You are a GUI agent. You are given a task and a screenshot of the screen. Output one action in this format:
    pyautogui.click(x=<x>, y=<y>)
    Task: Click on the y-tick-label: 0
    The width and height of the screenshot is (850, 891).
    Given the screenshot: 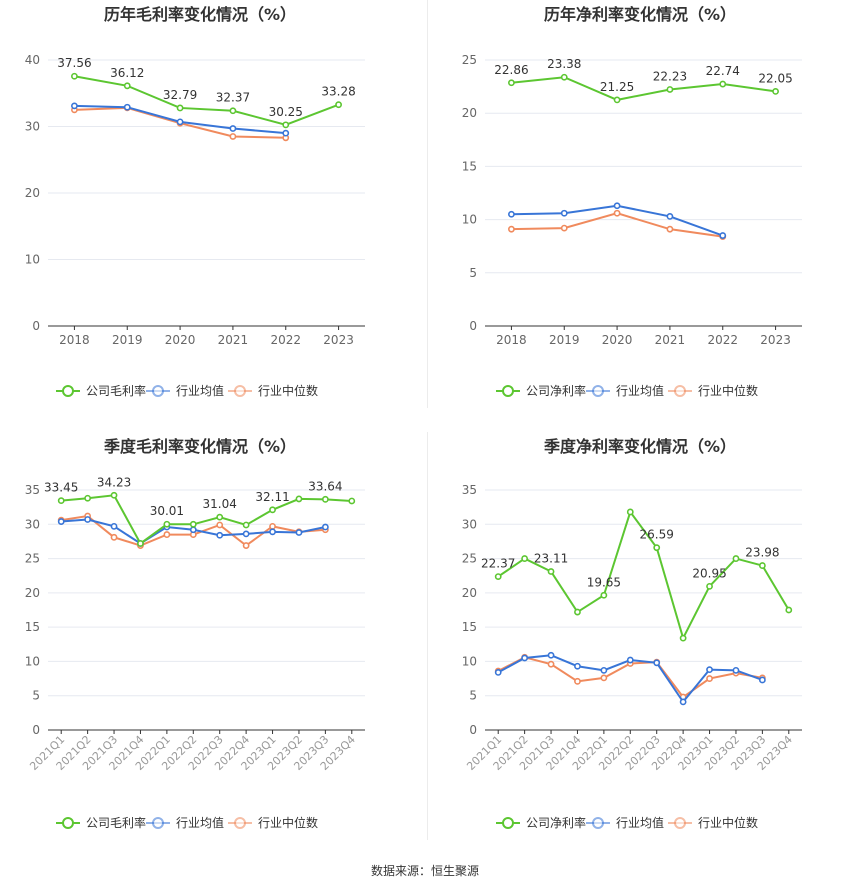 What is the action you would take?
    pyautogui.click(x=473, y=730)
    